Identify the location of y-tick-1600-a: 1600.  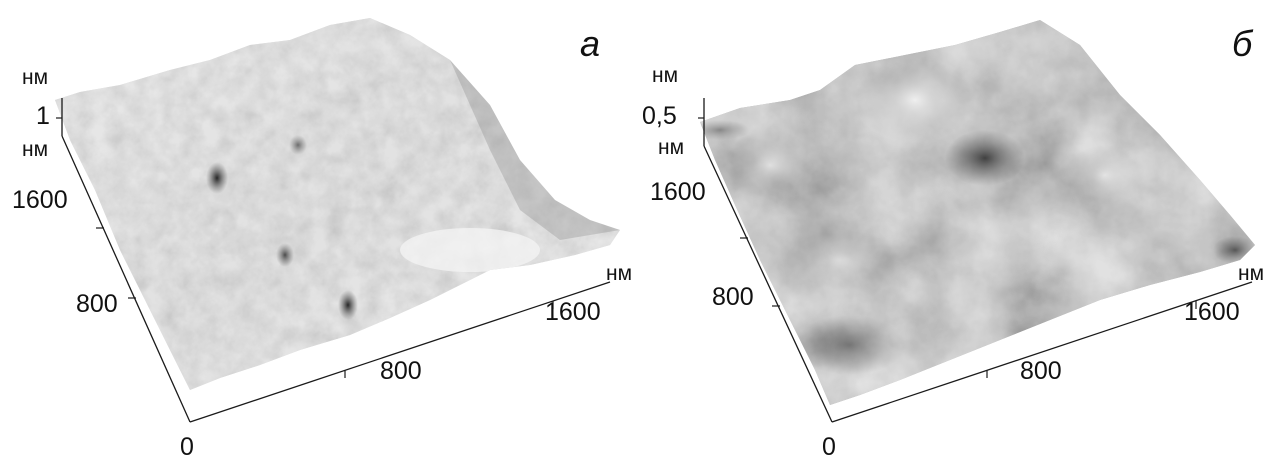
(40, 200).